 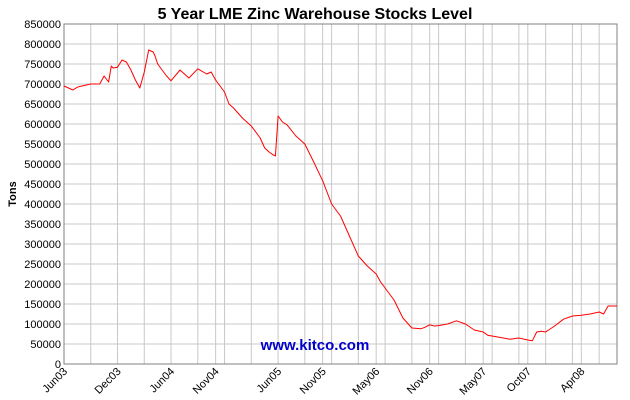 What do you see at coordinates (42, 225) in the screenshot?
I see `y-tick-label: 350000` at bounding box center [42, 225].